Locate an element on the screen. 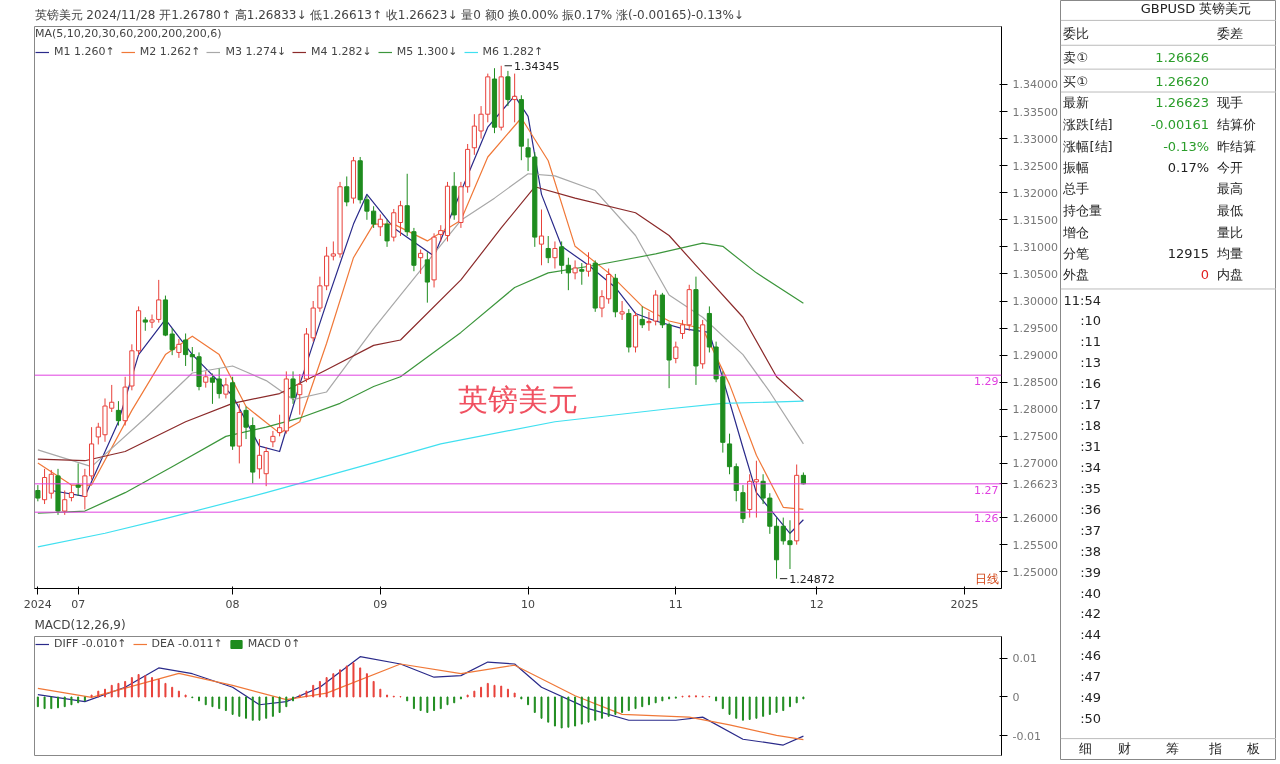 This screenshot has width=1280, height=764. text: 12915 is located at coordinates (1188, 253).